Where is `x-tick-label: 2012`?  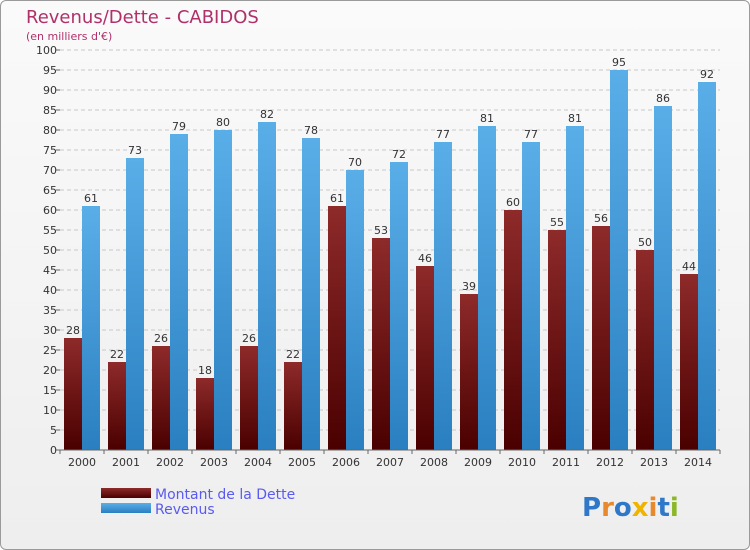 x-tick-label: 2012 is located at coordinates (610, 462).